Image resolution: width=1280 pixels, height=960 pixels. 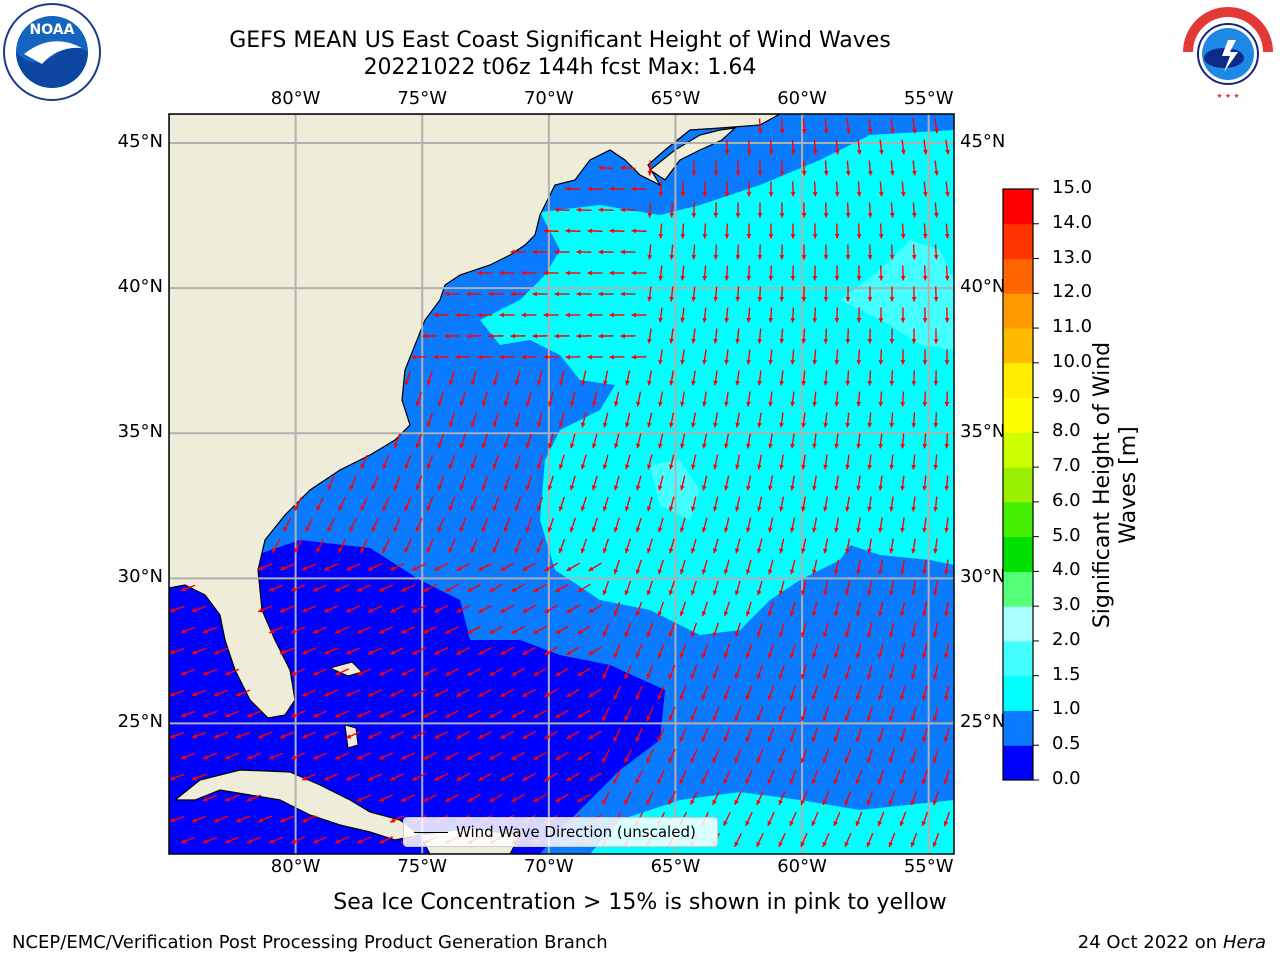 What do you see at coordinates (802, 98) in the screenshot?
I see `lon-label: 60°W` at bounding box center [802, 98].